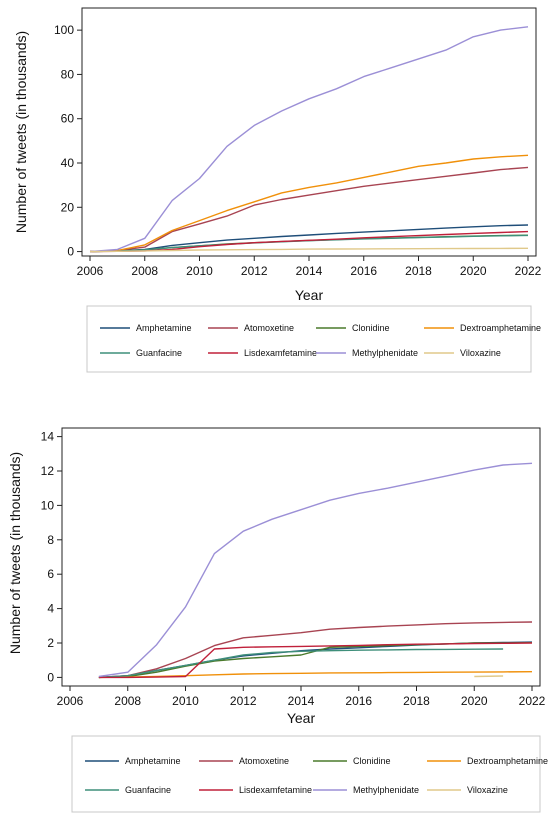 Image resolution: width=550 pixels, height=819 pixels. I want to click on y-tick-label: 20, so click(68, 207).